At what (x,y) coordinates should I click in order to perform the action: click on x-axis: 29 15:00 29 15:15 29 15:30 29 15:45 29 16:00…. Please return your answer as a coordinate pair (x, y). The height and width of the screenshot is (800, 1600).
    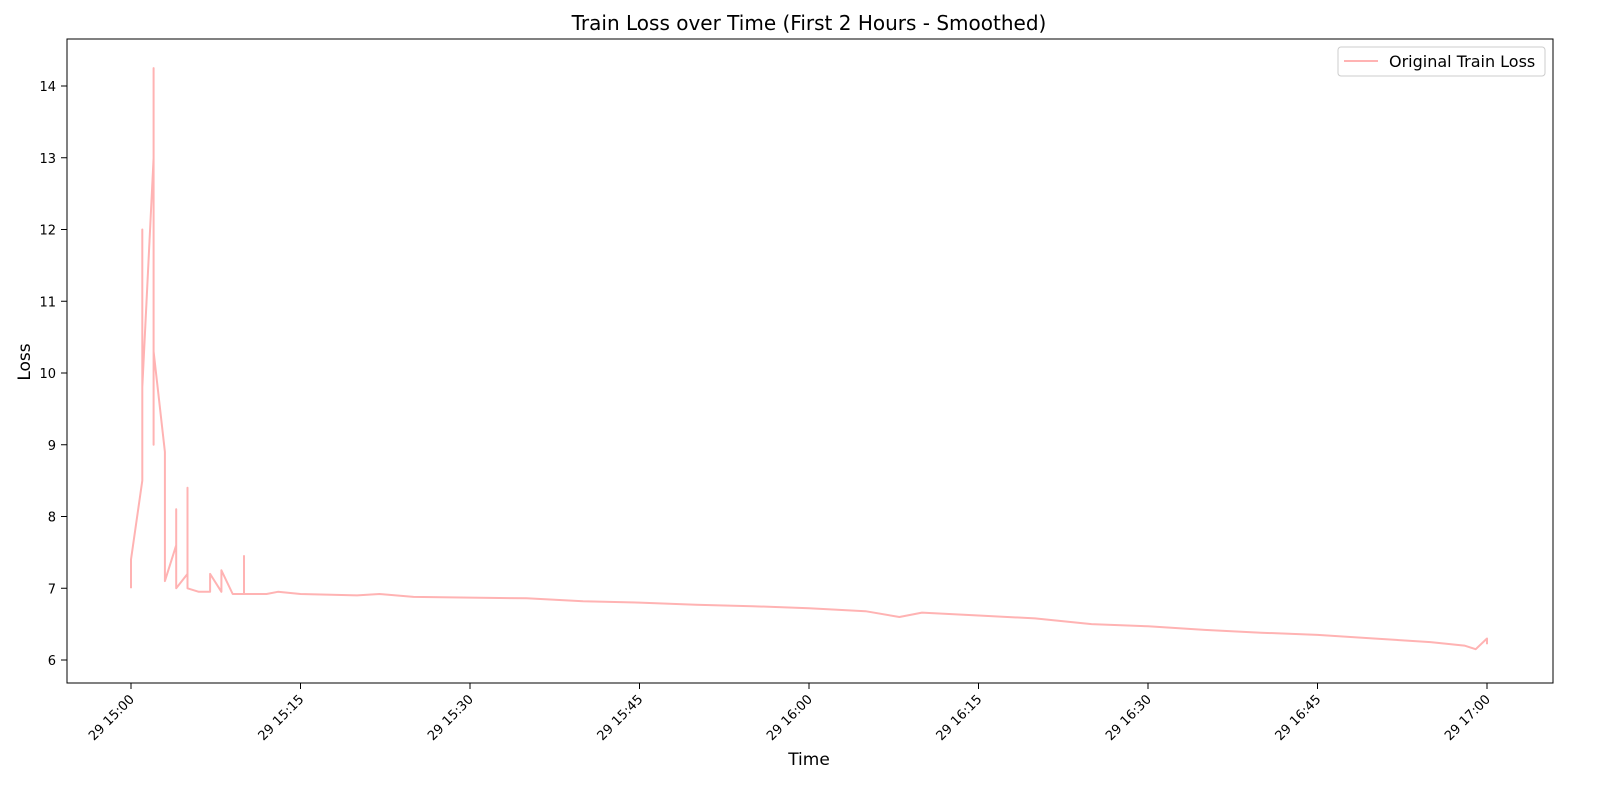
    Looking at the image, I should click on (790, 713).